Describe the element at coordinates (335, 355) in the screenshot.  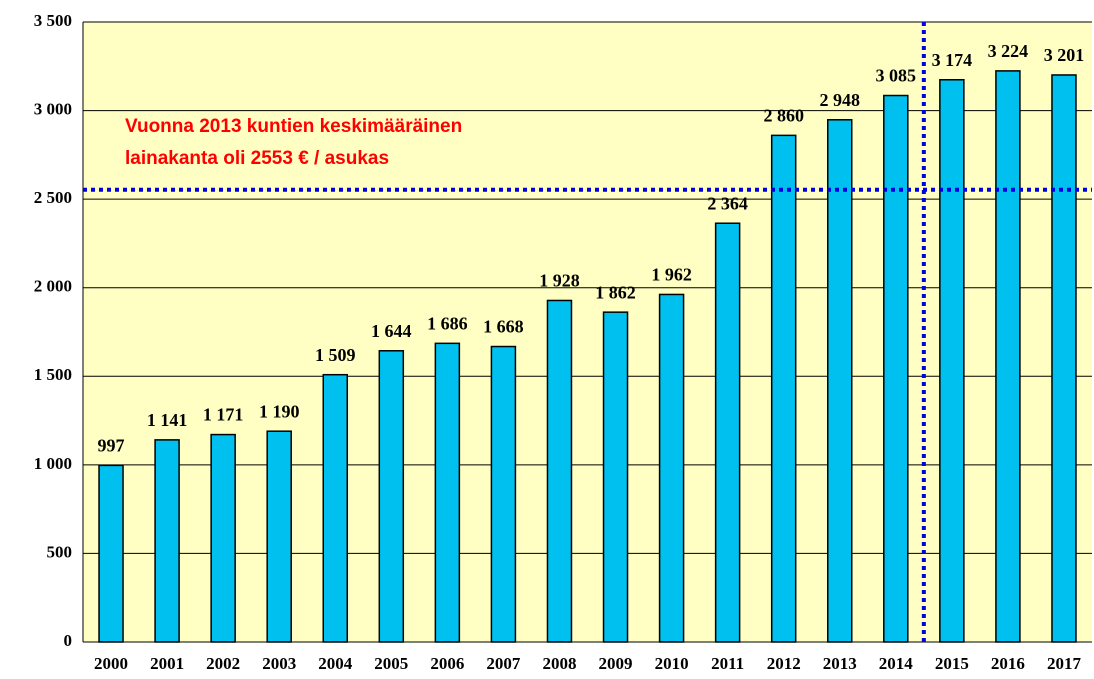
I see `data-label: 1 509` at that location.